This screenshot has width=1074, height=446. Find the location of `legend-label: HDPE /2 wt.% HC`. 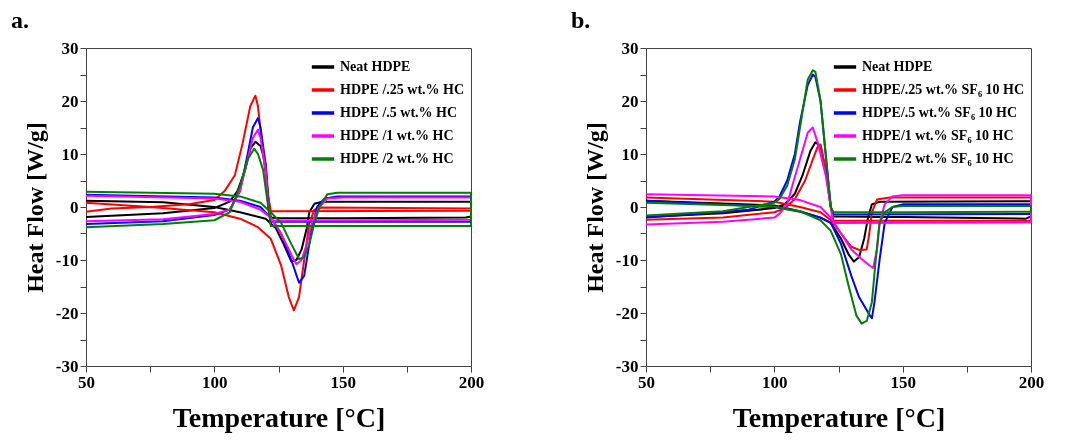

legend-label: HDPE /2 wt.% HC is located at coordinates (397, 158).